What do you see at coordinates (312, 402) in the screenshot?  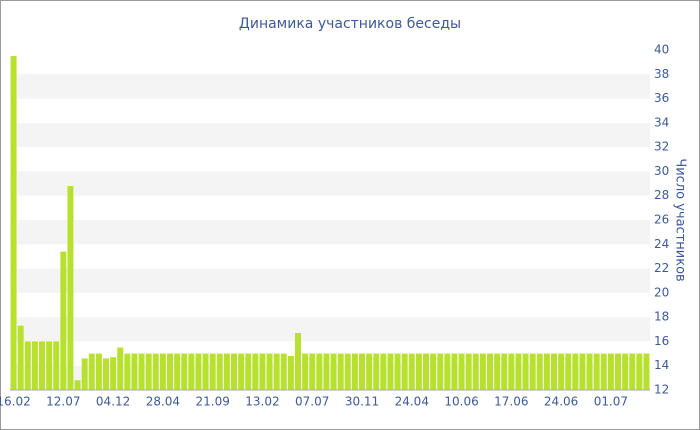 I see `x-tick-label: 07.07` at bounding box center [312, 402].